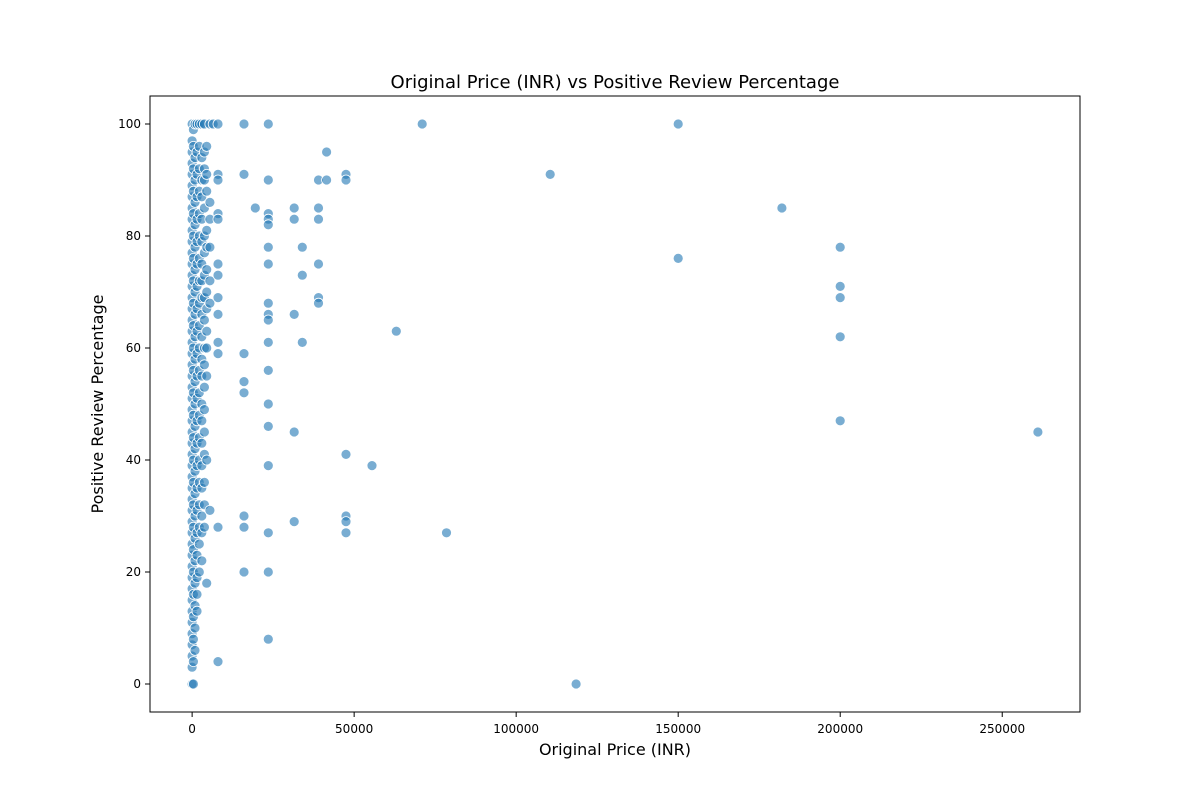 The height and width of the screenshot is (800, 1200). I want to click on y-tick-label: 100, so click(129, 124).